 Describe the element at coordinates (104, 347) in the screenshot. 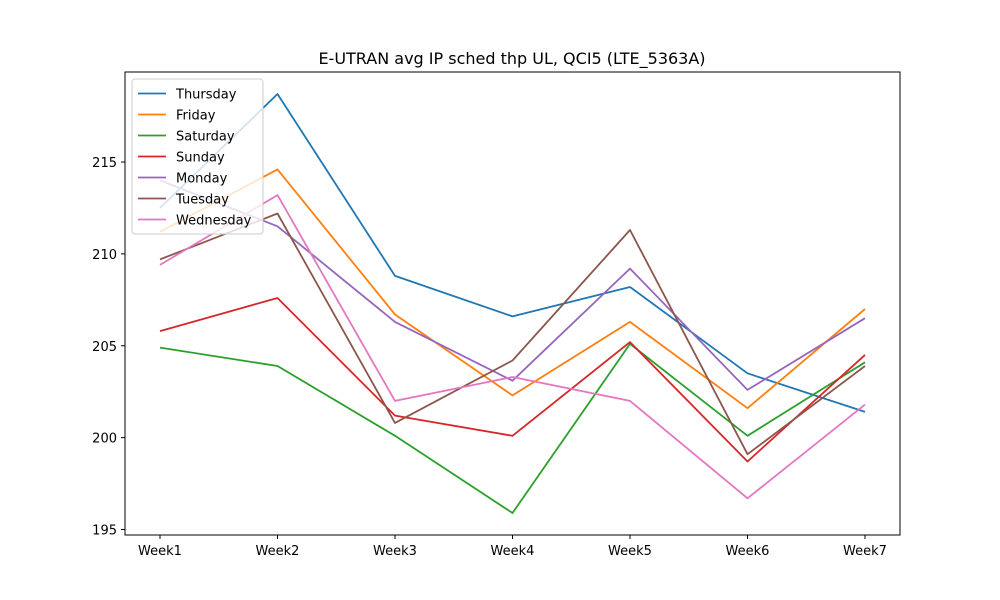

I see `y-tick-label: 205` at that location.